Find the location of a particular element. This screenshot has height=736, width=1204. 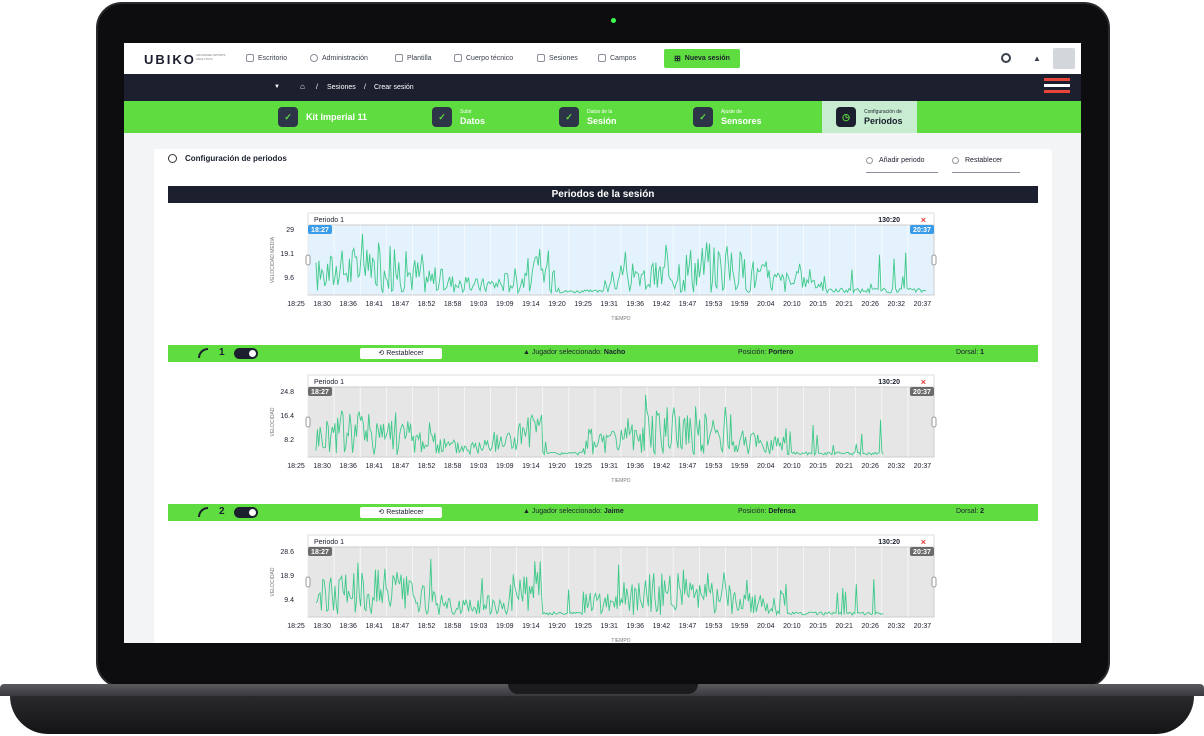

x-tick-label: 19:25 is located at coordinates (583, 626).